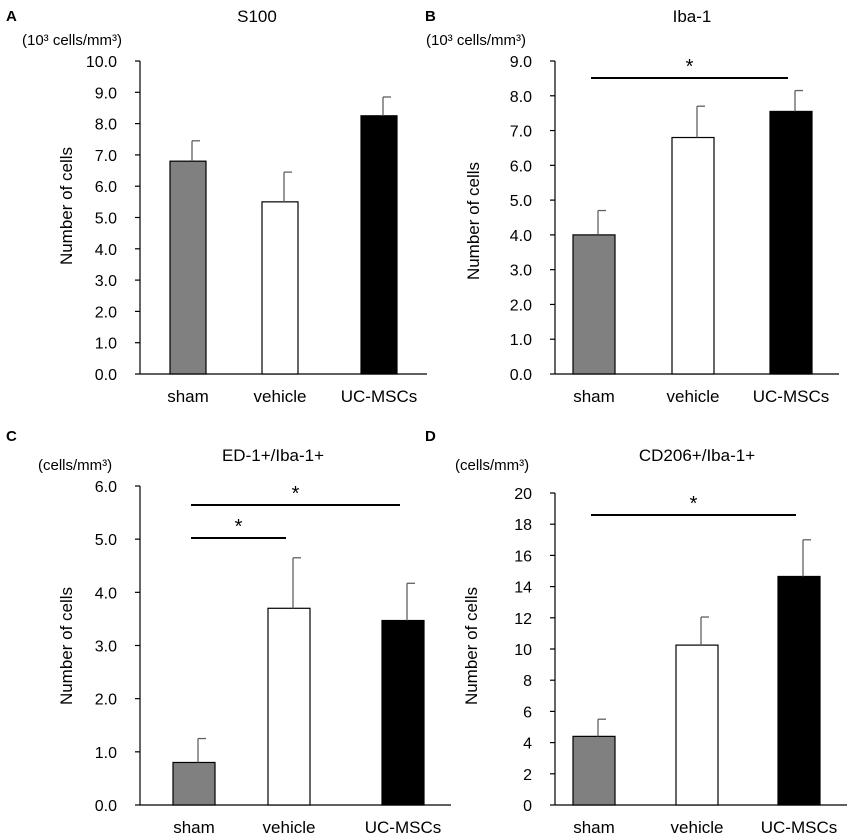 The width and height of the screenshot is (850, 837). I want to click on y-tick-label-b: 0.0, so click(521, 375).